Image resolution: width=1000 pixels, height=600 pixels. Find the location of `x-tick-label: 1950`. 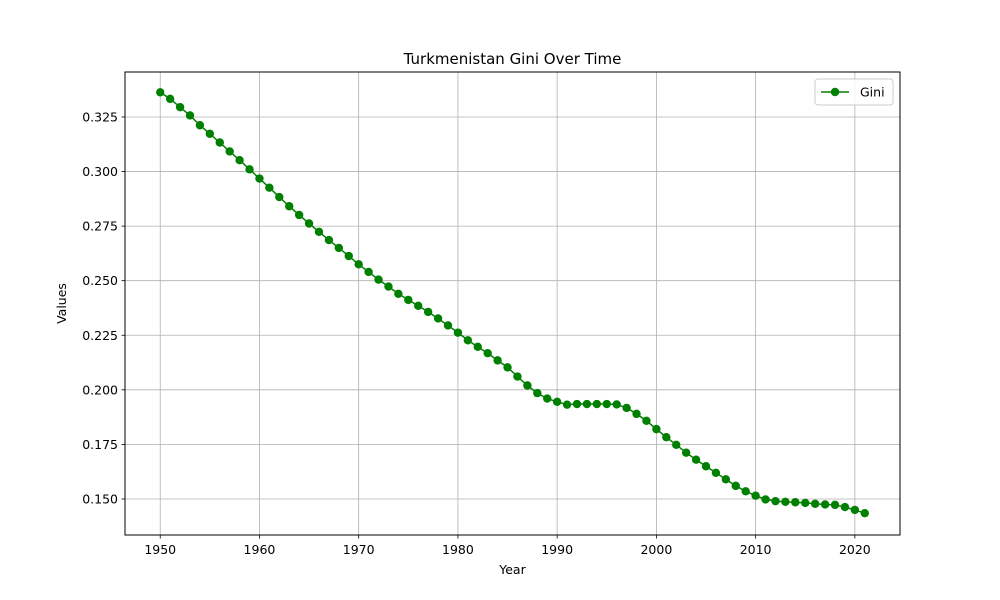

x-tick-label: 1950 is located at coordinates (160, 549).